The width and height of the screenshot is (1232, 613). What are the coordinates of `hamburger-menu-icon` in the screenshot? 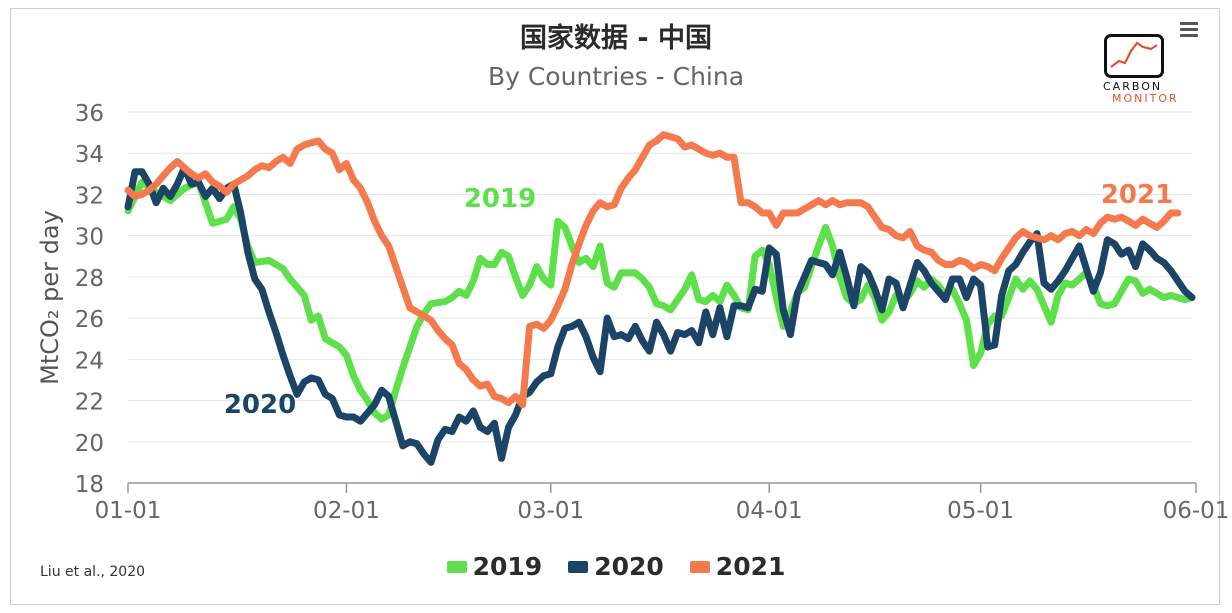 It's located at (1189, 30).